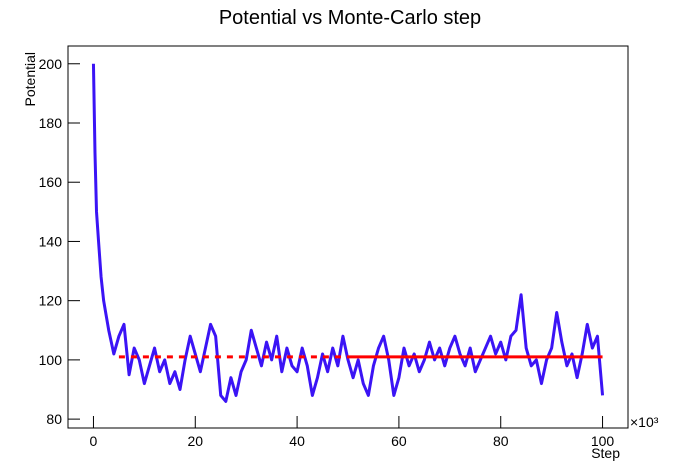  I want to click on x-tick-label: 100, so click(603, 441).